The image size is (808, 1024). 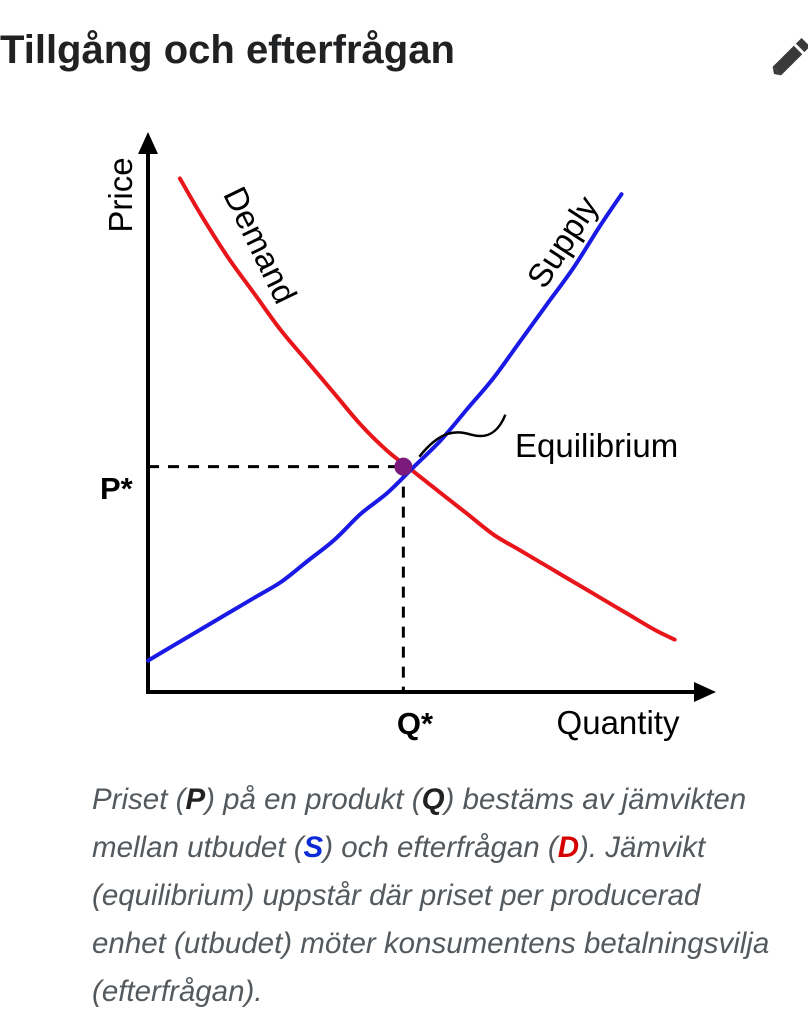 I want to click on page-title: Tillgång och efterfrågan, so click(x=227, y=50).